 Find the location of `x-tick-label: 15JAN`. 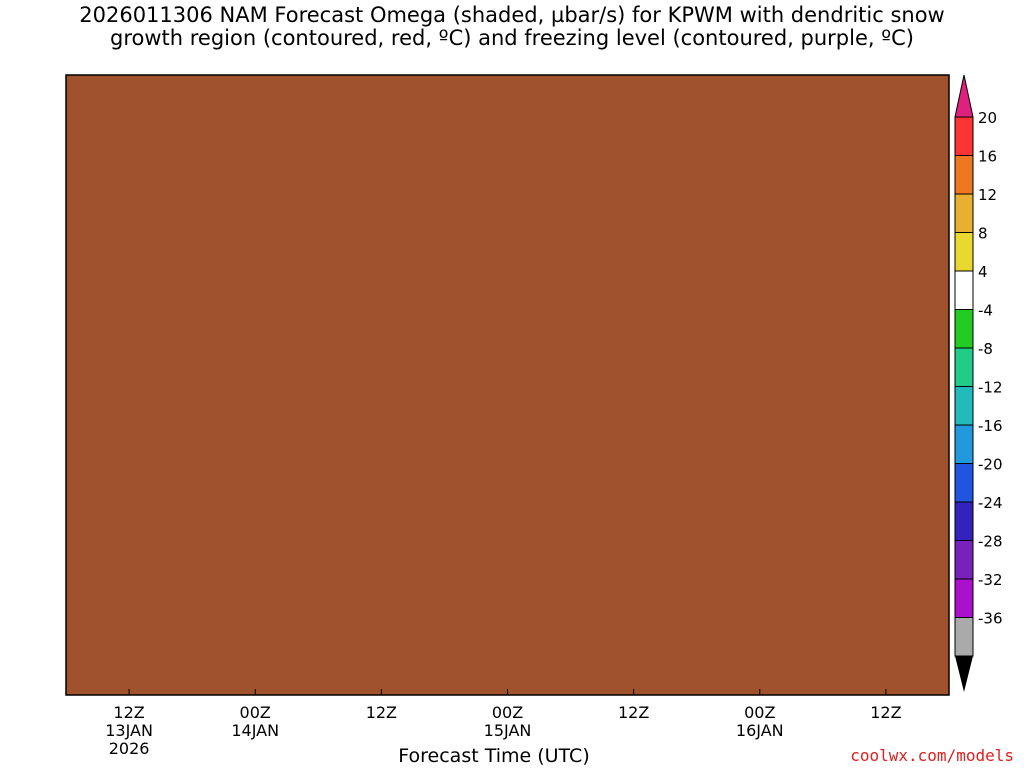

x-tick-label: 15JAN is located at coordinates (508, 730).